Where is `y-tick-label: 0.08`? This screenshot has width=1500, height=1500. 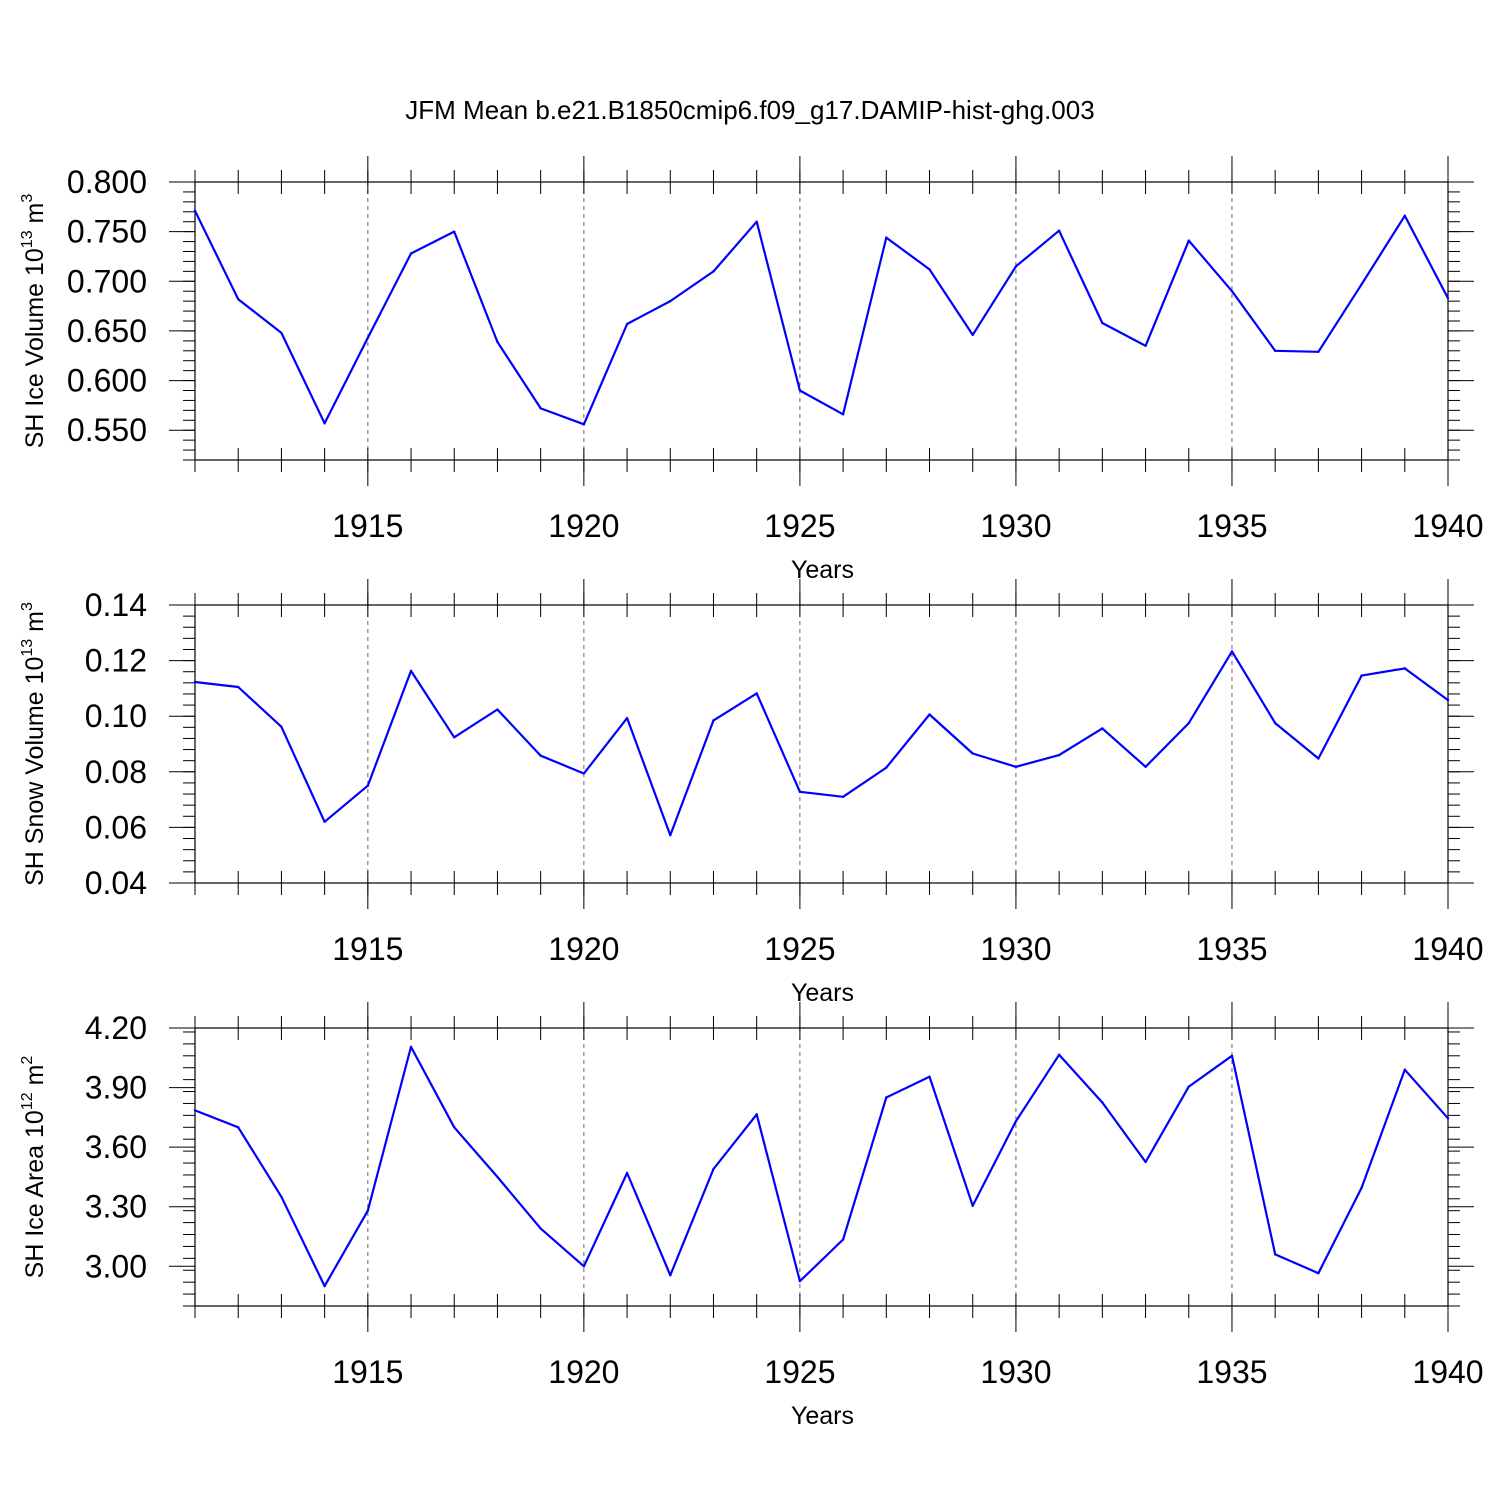 y-tick-label: 0.08 is located at coordinates (116, 772).